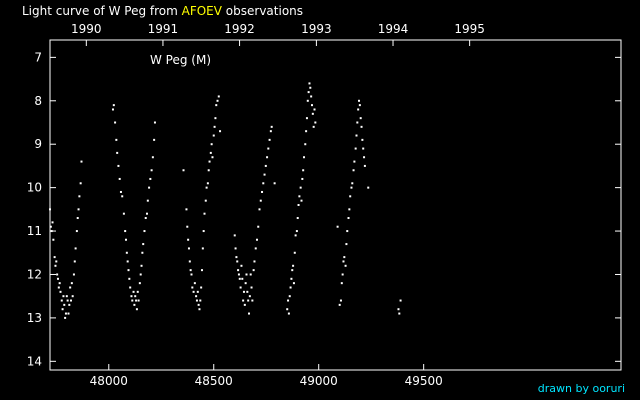 The image size is (640, 400). Describe the element at coordinates (214, 381) in the screenshot. I see `x-tick-label: 48500` at that location.